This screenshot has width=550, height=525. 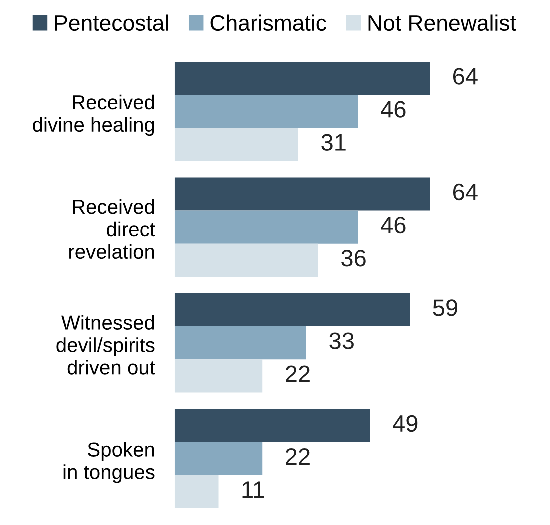 I want to click on data-label: 31, so click(x=334, y=142).